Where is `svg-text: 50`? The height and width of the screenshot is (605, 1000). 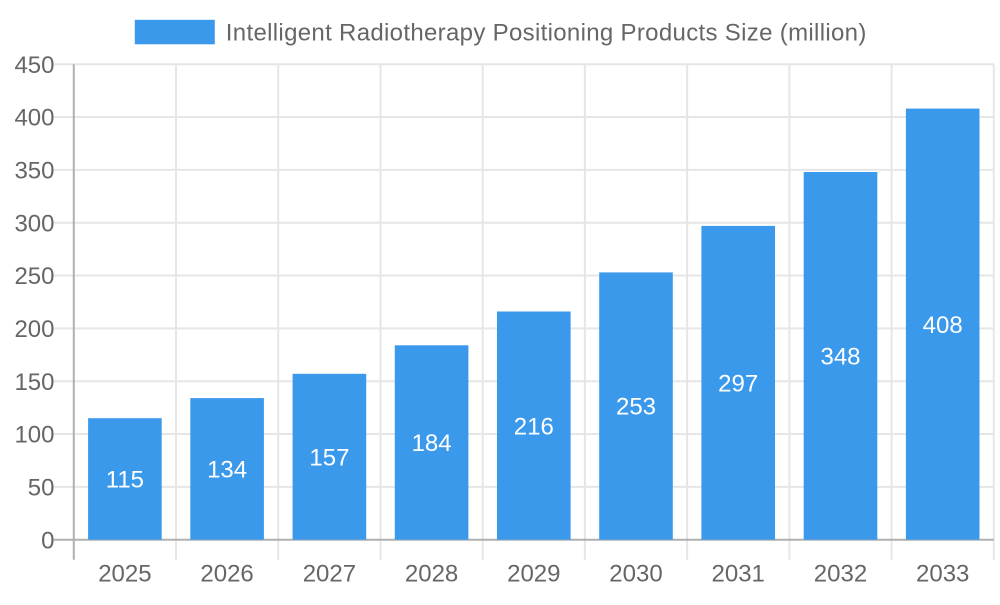 svg-text: 50 is located at coordinates (41, 488).